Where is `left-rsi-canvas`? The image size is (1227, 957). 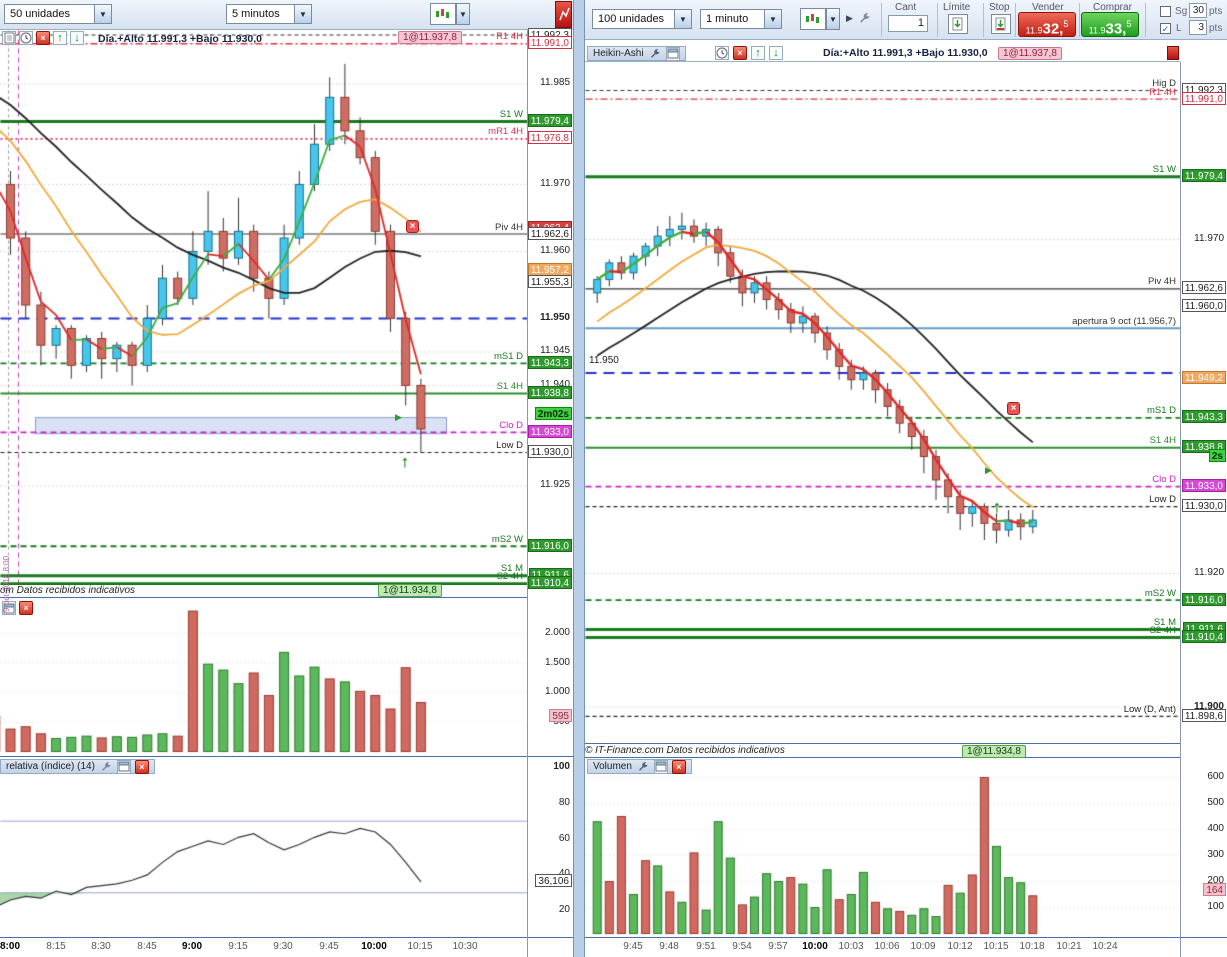
left-rsi-canvas is located at coordinates (263, 846).